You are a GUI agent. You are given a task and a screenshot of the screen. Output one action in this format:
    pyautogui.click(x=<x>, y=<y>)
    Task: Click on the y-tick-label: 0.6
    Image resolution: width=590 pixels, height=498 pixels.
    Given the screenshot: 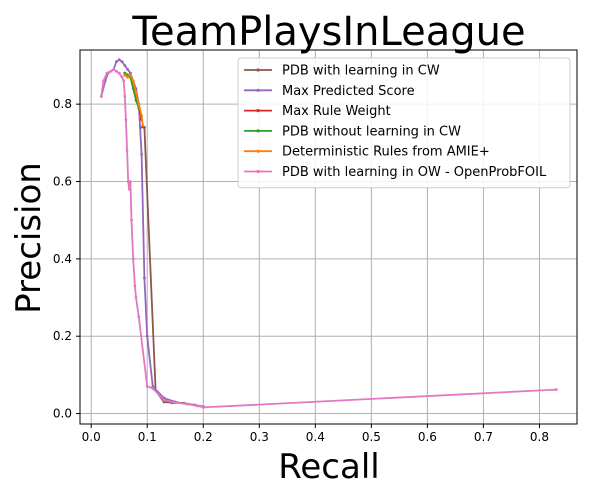 What is the action you would take?
    pyautogui.click(x=62, y=181)
    